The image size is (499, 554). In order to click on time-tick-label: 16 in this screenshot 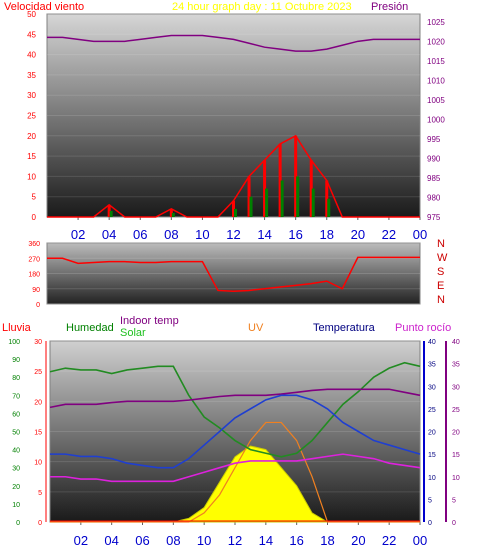, I will do `click(295, 234)`.